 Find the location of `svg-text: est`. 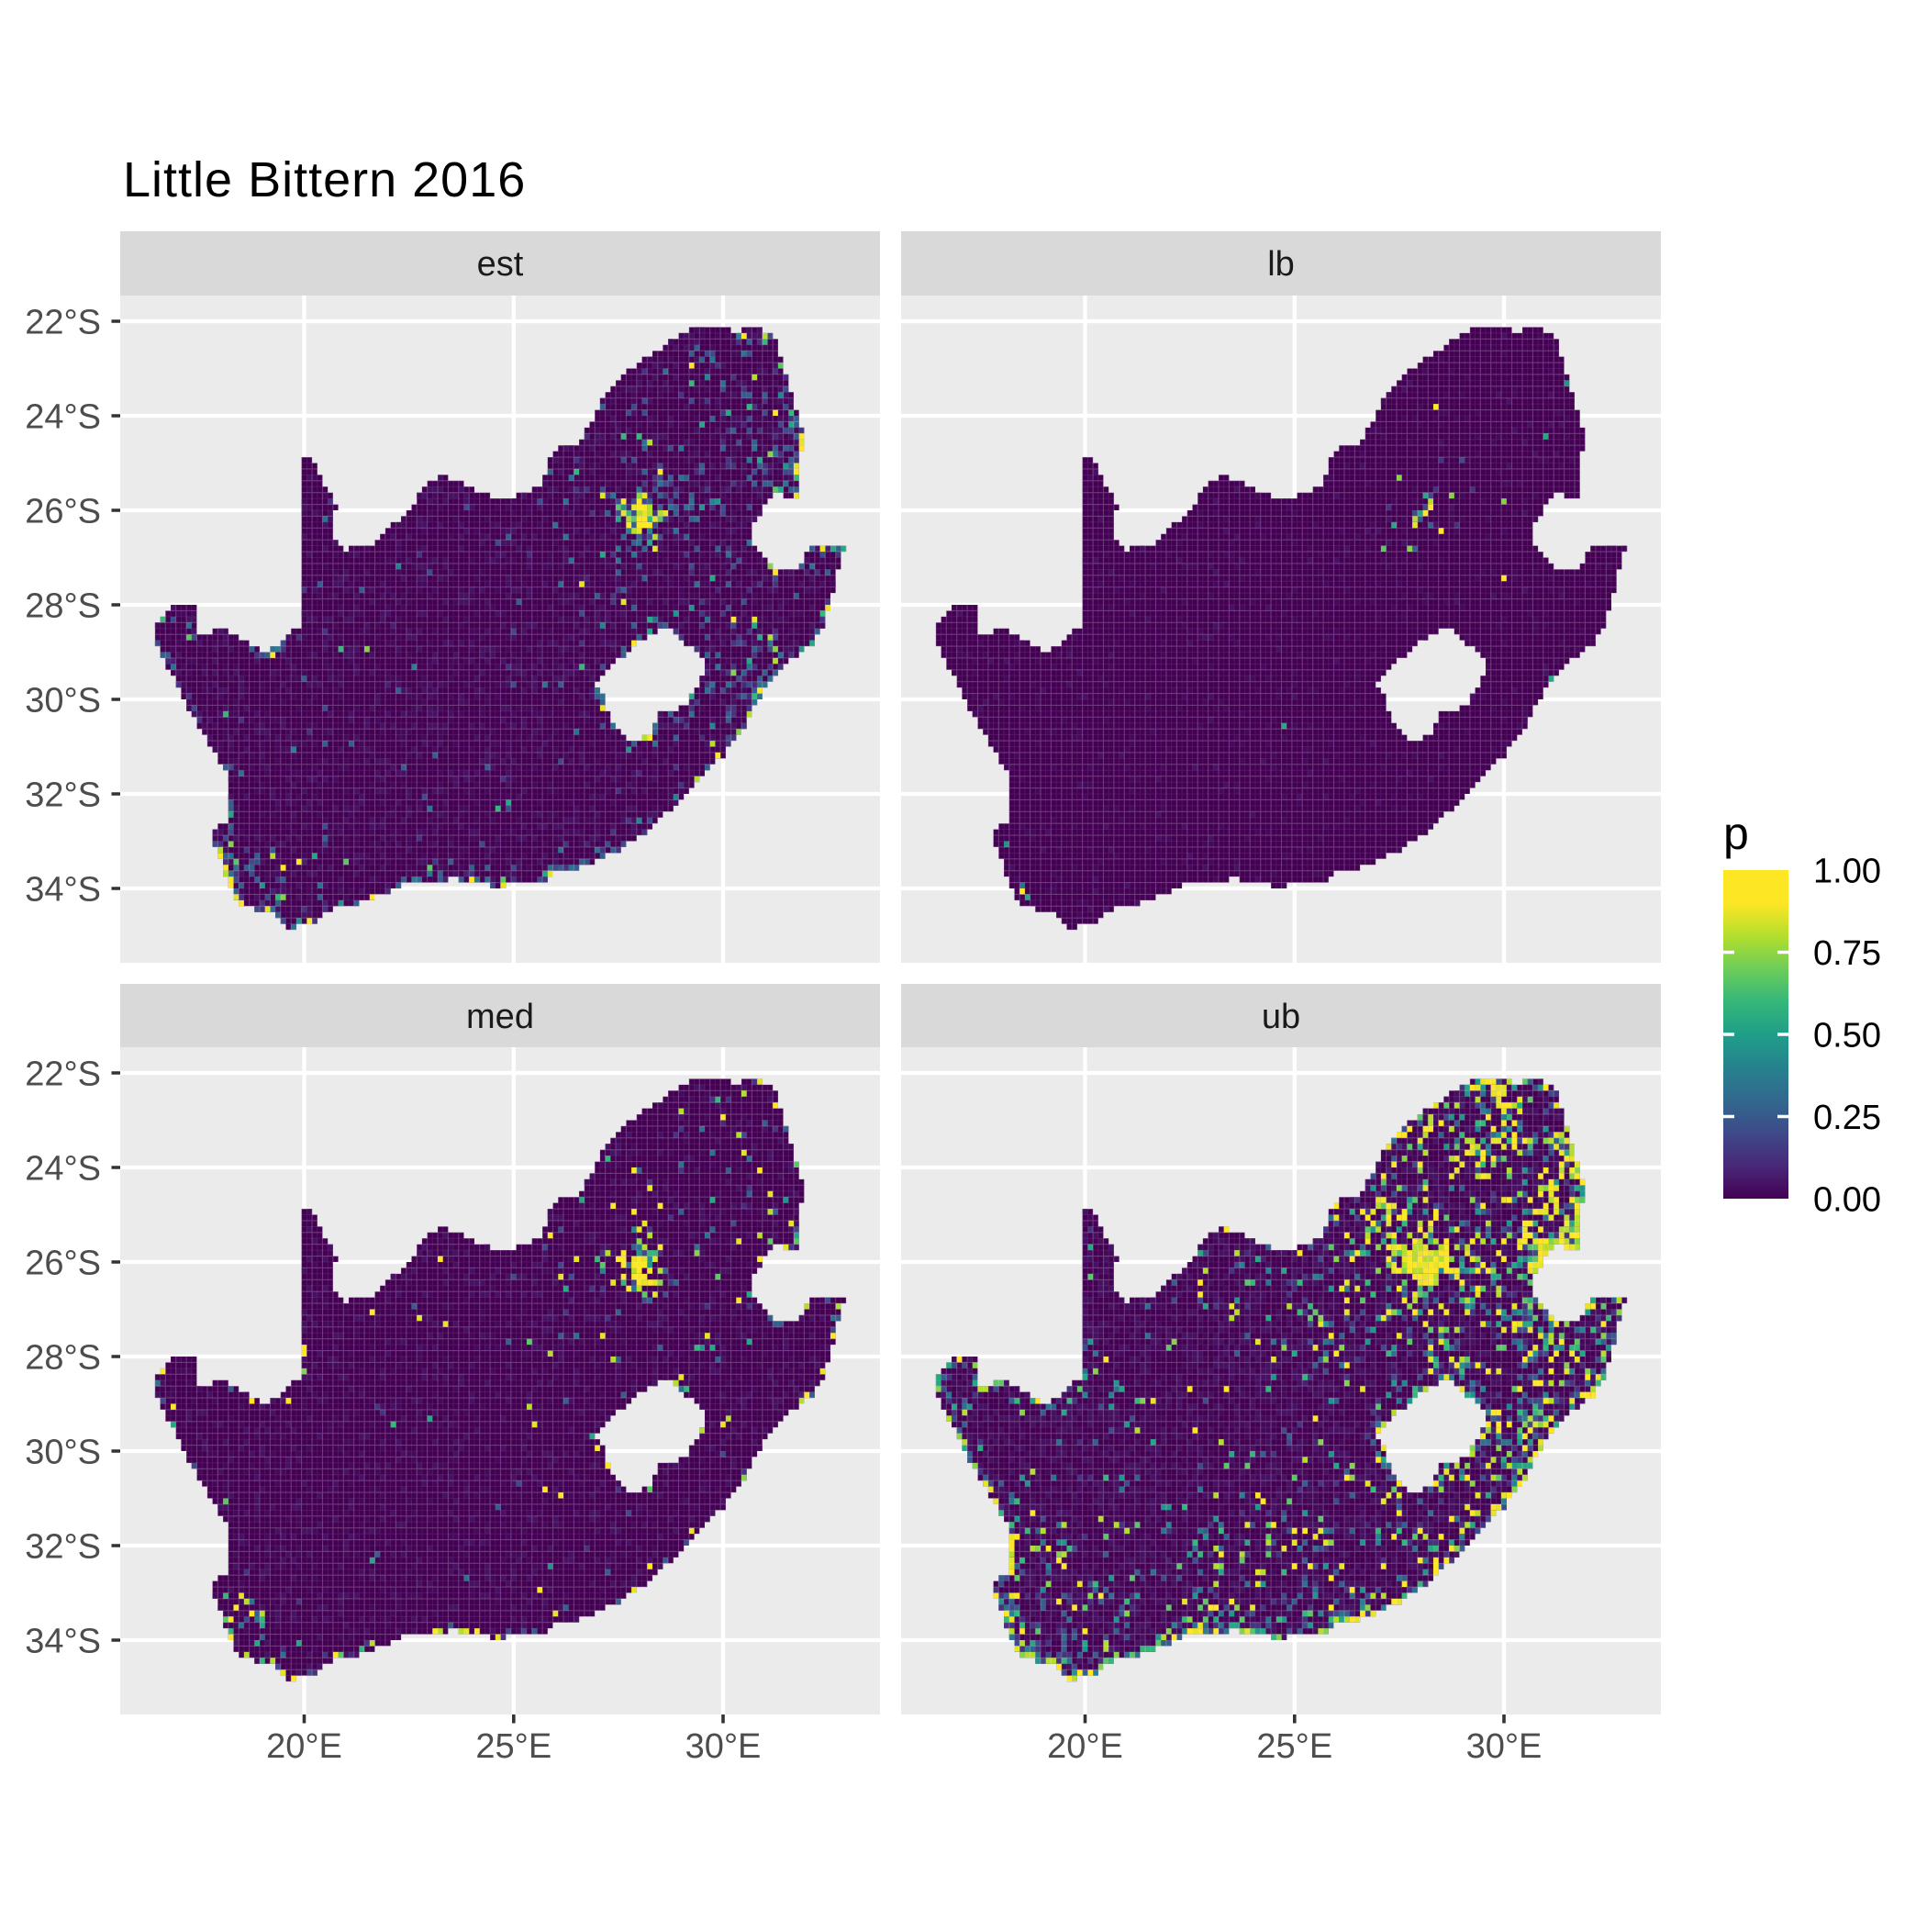

svg-text: est is located at coordinates (500, 264).